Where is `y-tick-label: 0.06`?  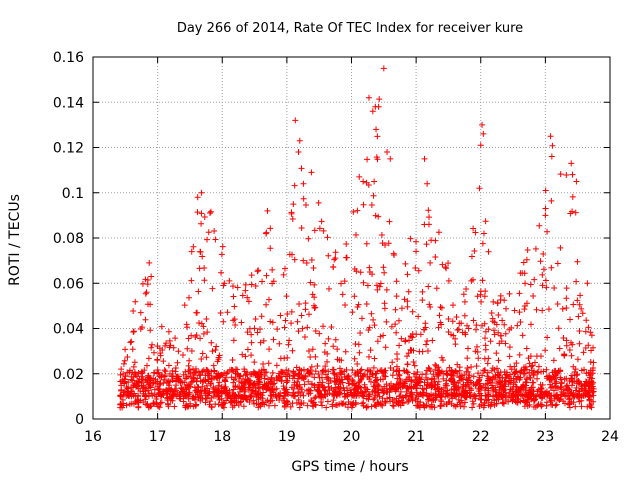 y-tick-label: 0.06 is located at coordinates (68, 284).